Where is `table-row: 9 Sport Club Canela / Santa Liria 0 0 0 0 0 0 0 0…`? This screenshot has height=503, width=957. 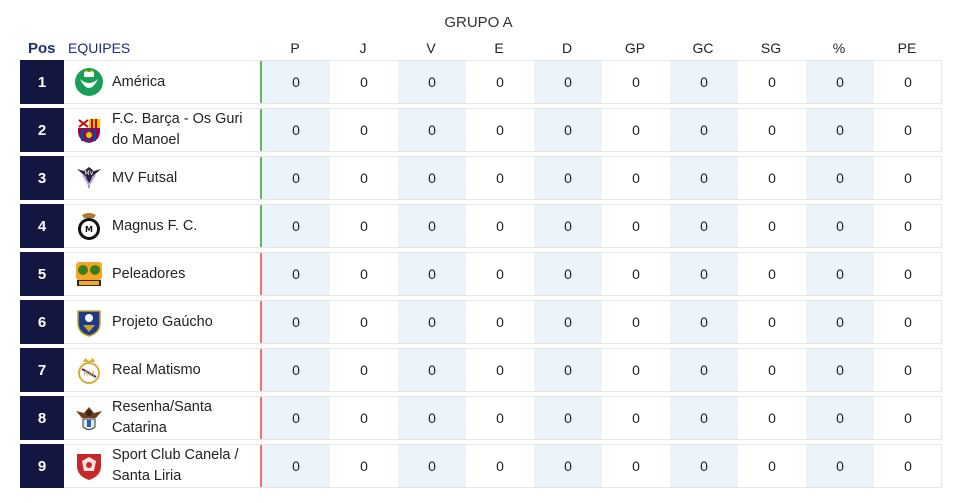
table-row: 9 Sport Club Canela / Santa Liria 0 0 0 0 0 0 0 0… is located at coordinates (481, 466).